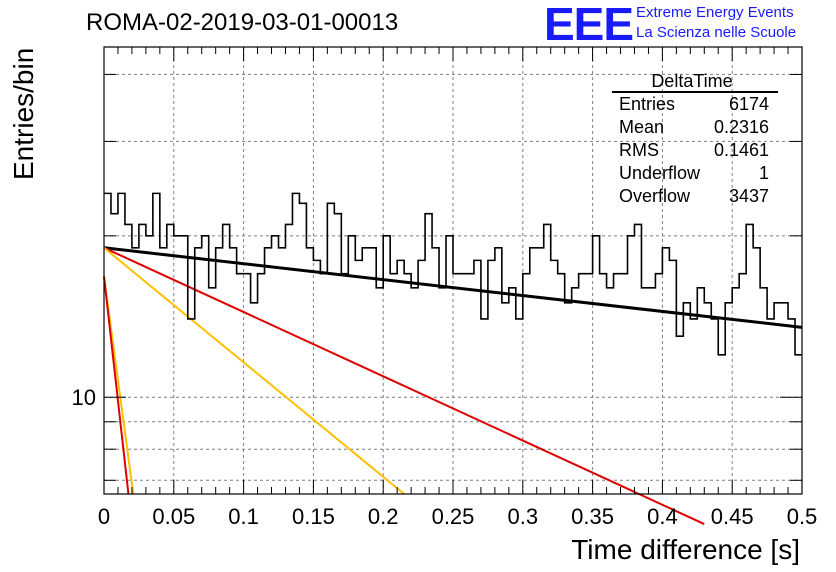  What do you see at coordinates (589, 25) in the screenshot?
I see `eee-logo: EEE` at bounding box center [589, 25].